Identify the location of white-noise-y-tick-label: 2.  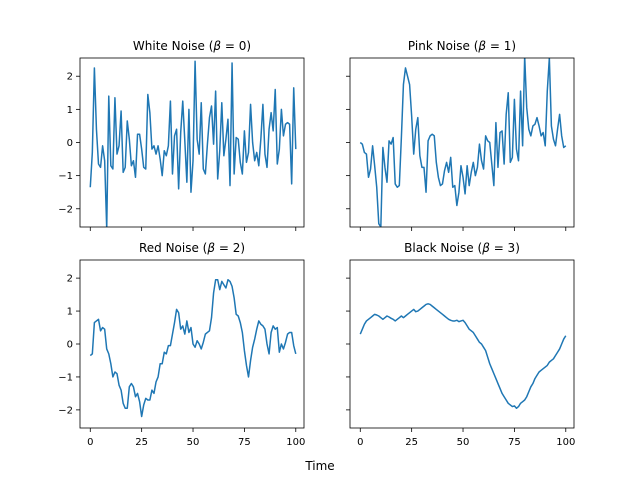
(70, 77).